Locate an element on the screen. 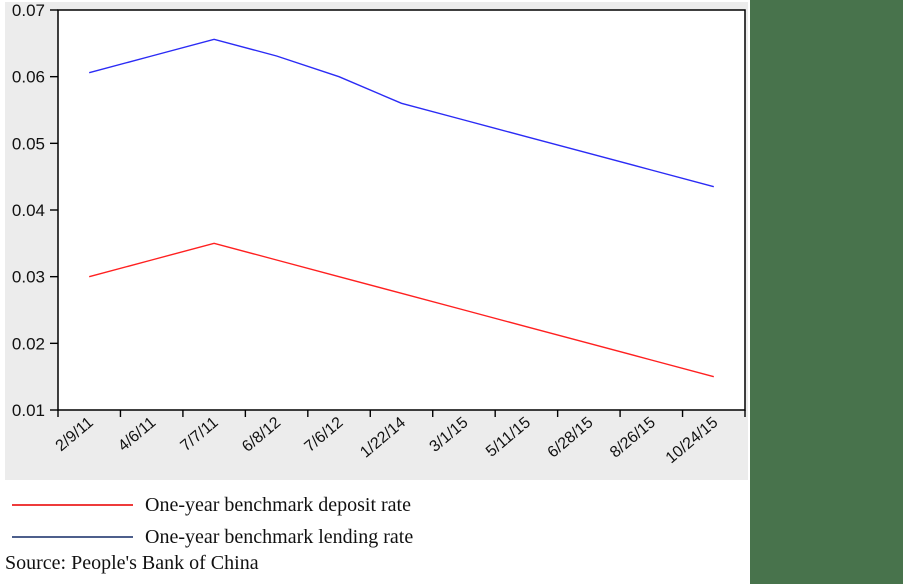 This screenshot has width=903, height=584. legend-label-lending-rate: One-year benchmark lending rate is located at coordinates (279, 536).